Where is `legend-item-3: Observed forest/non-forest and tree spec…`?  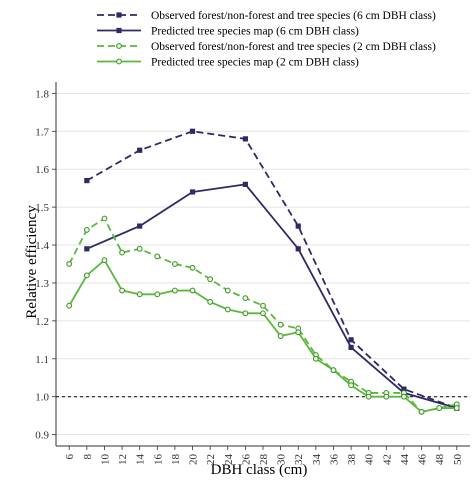 legend-item-3: Observed forest/non-forest and tree spec… is located at coordinates (266, 47).